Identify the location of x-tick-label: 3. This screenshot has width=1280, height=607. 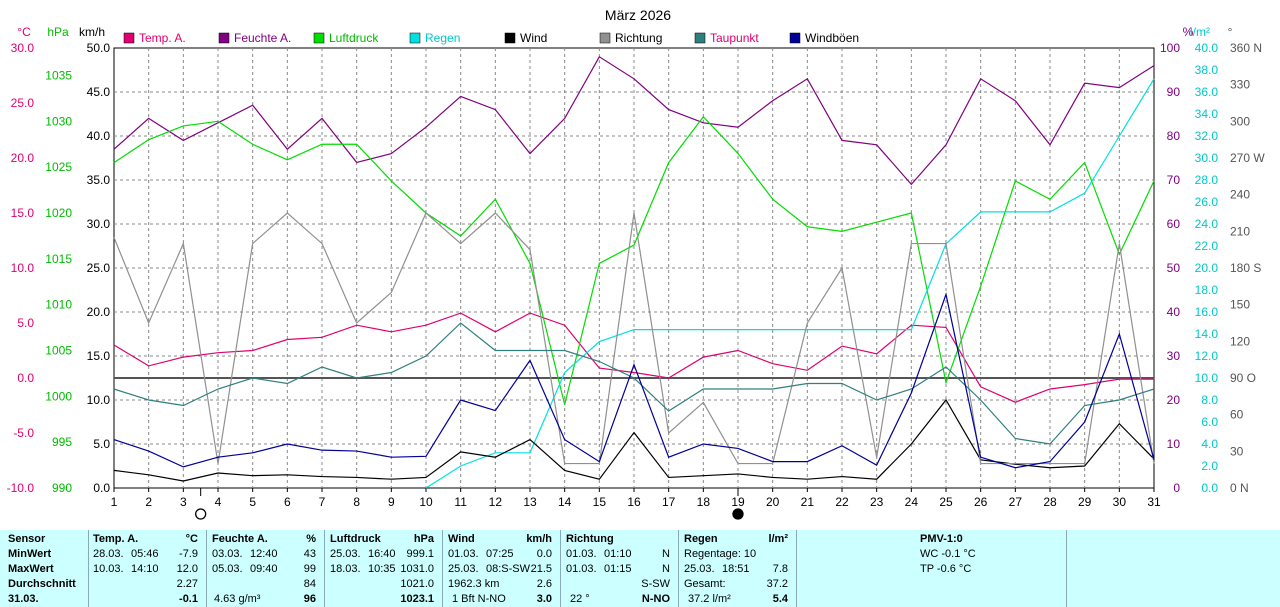
(183, 502).